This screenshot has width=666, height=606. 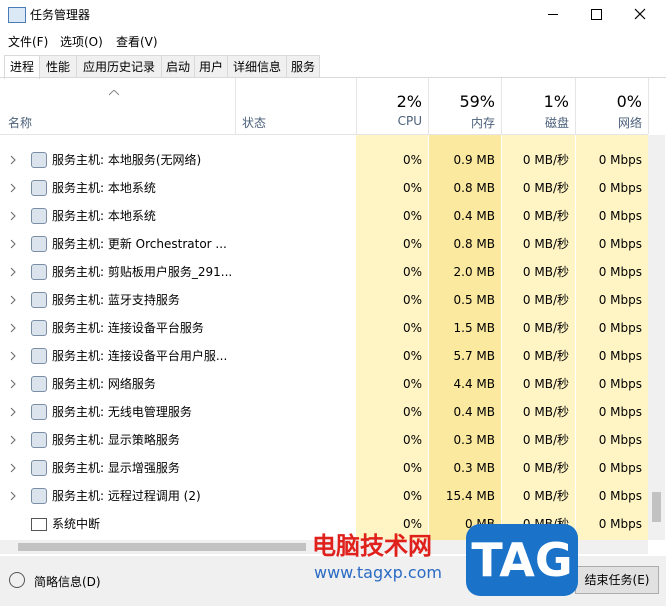 I want to click on tab: 进程, so click(x=22, y=67).